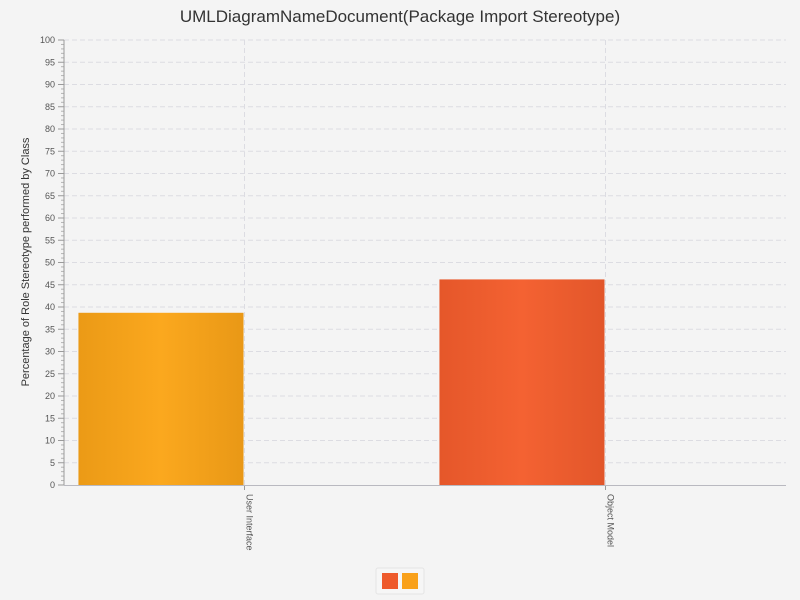  I want to click on y-tick-label: 30, so click(50, 352).